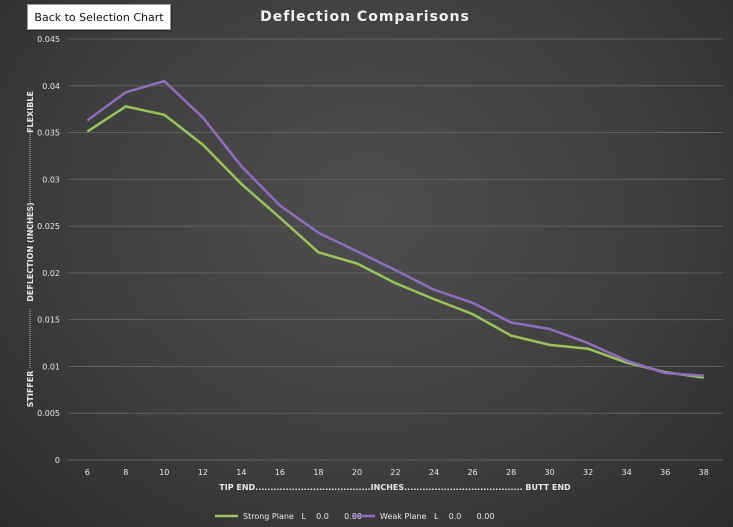  Describe the element at coordinates (125, 472) in the screenshot. I see `x-tick-label: 8` at that location.